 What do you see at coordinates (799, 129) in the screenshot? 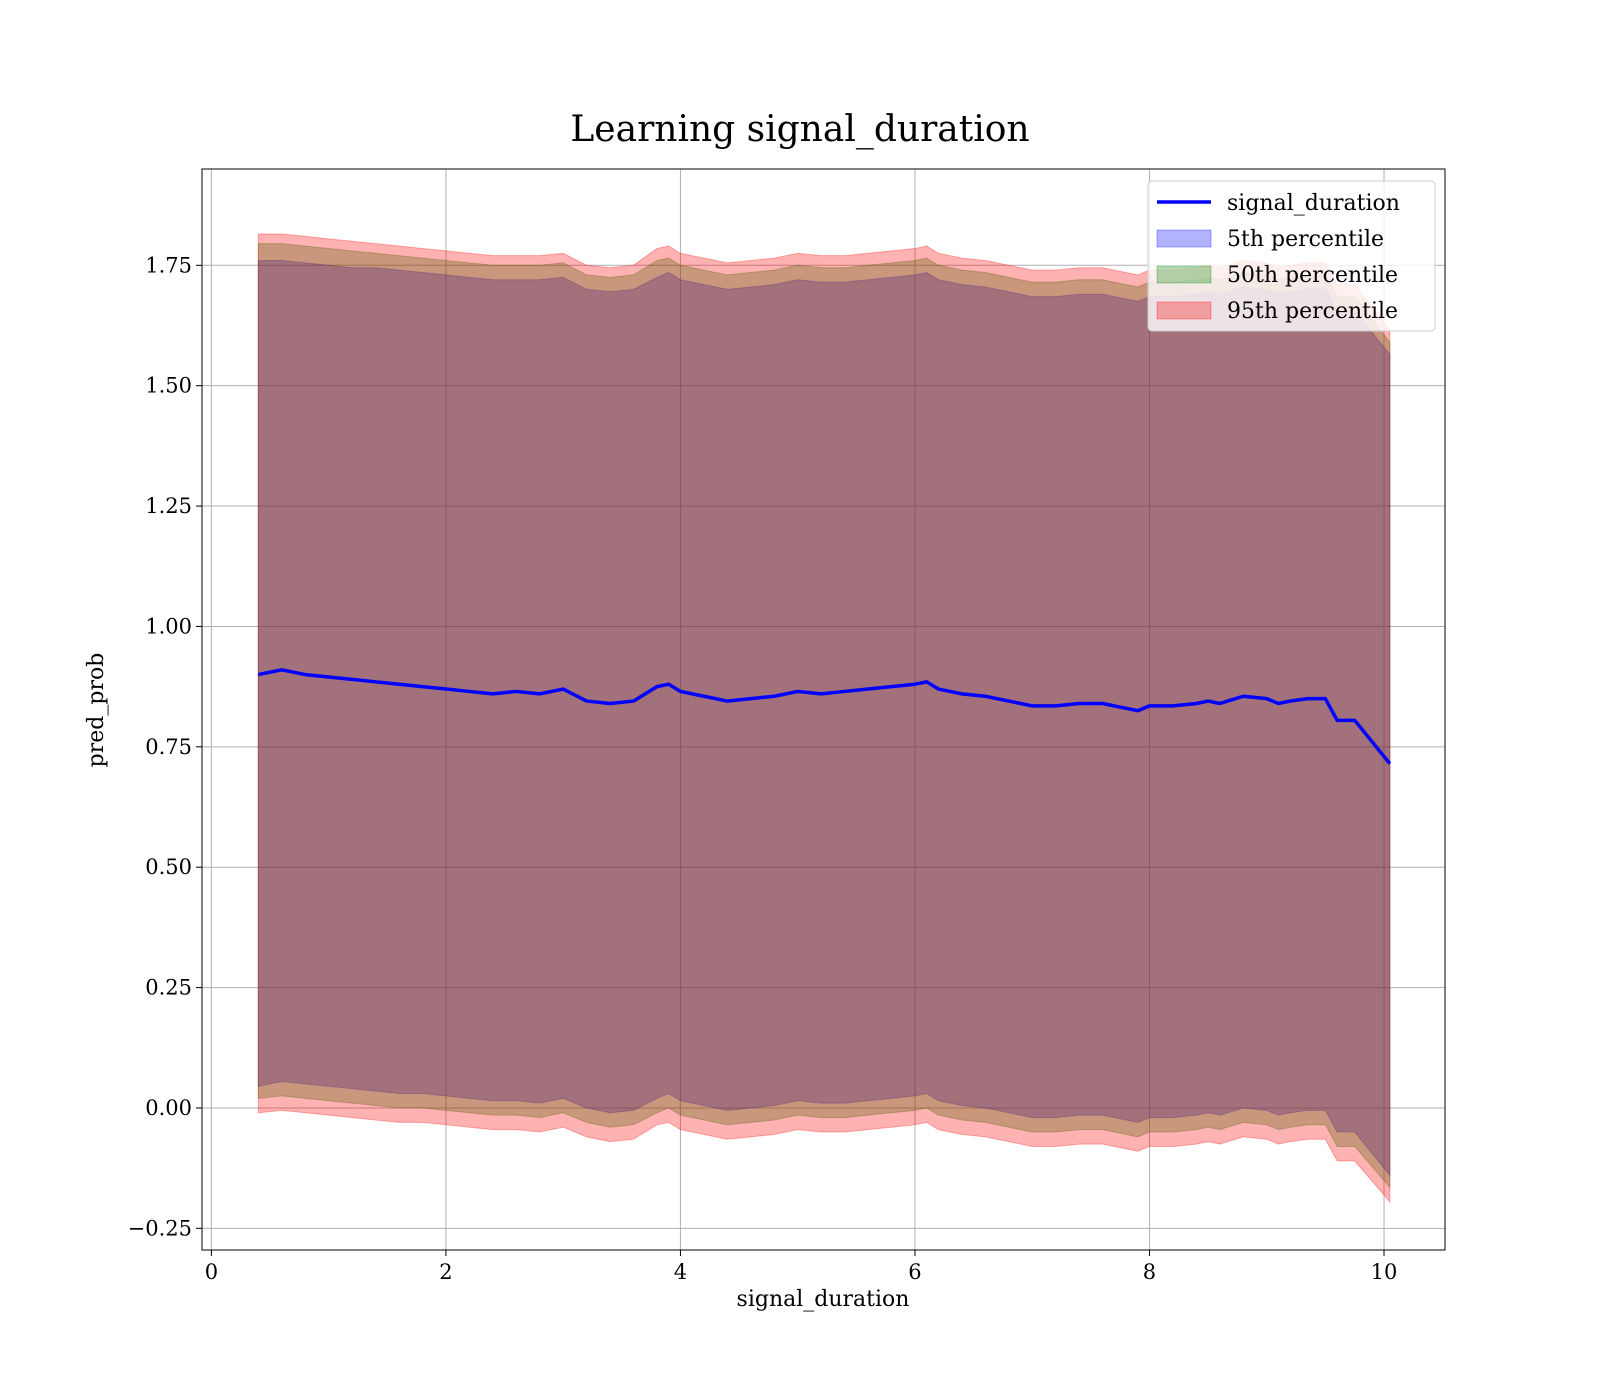
I see `chart-title: Learning signal_duration` at bounding box center [799, 129].